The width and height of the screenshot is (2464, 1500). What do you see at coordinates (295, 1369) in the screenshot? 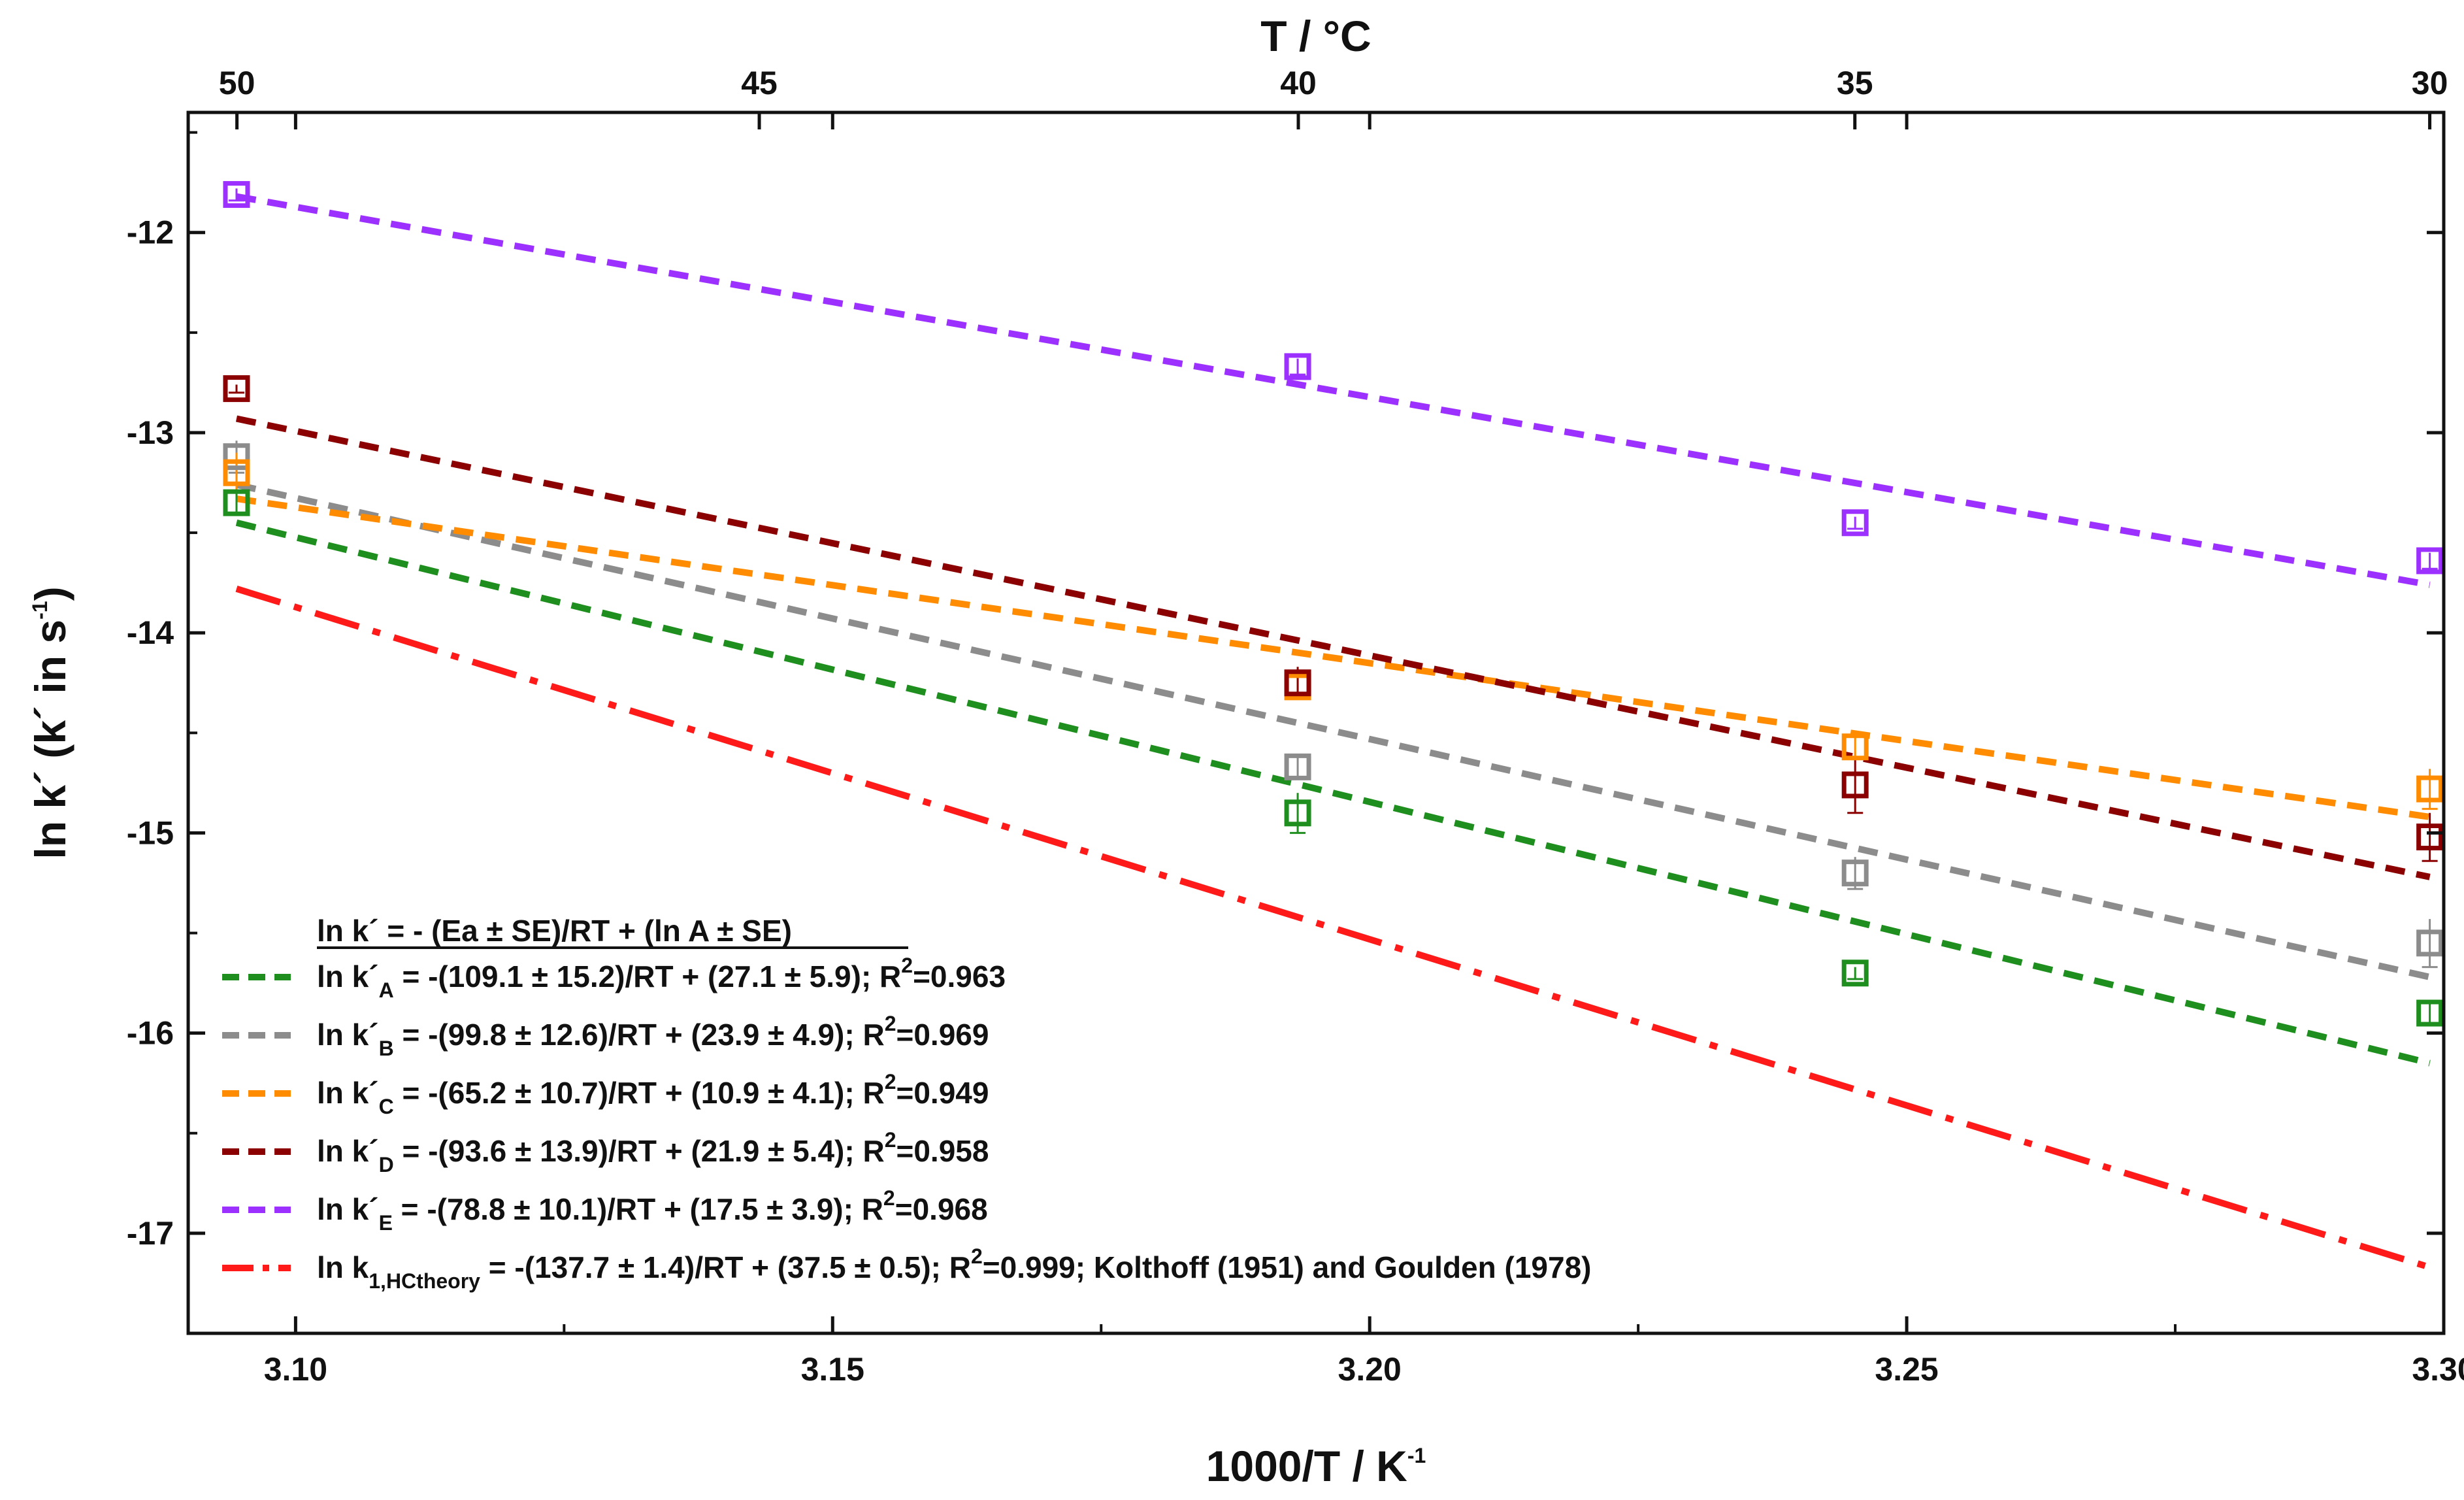
I see `x-tick-label: 3.10` at bounding box center [295, 1369].